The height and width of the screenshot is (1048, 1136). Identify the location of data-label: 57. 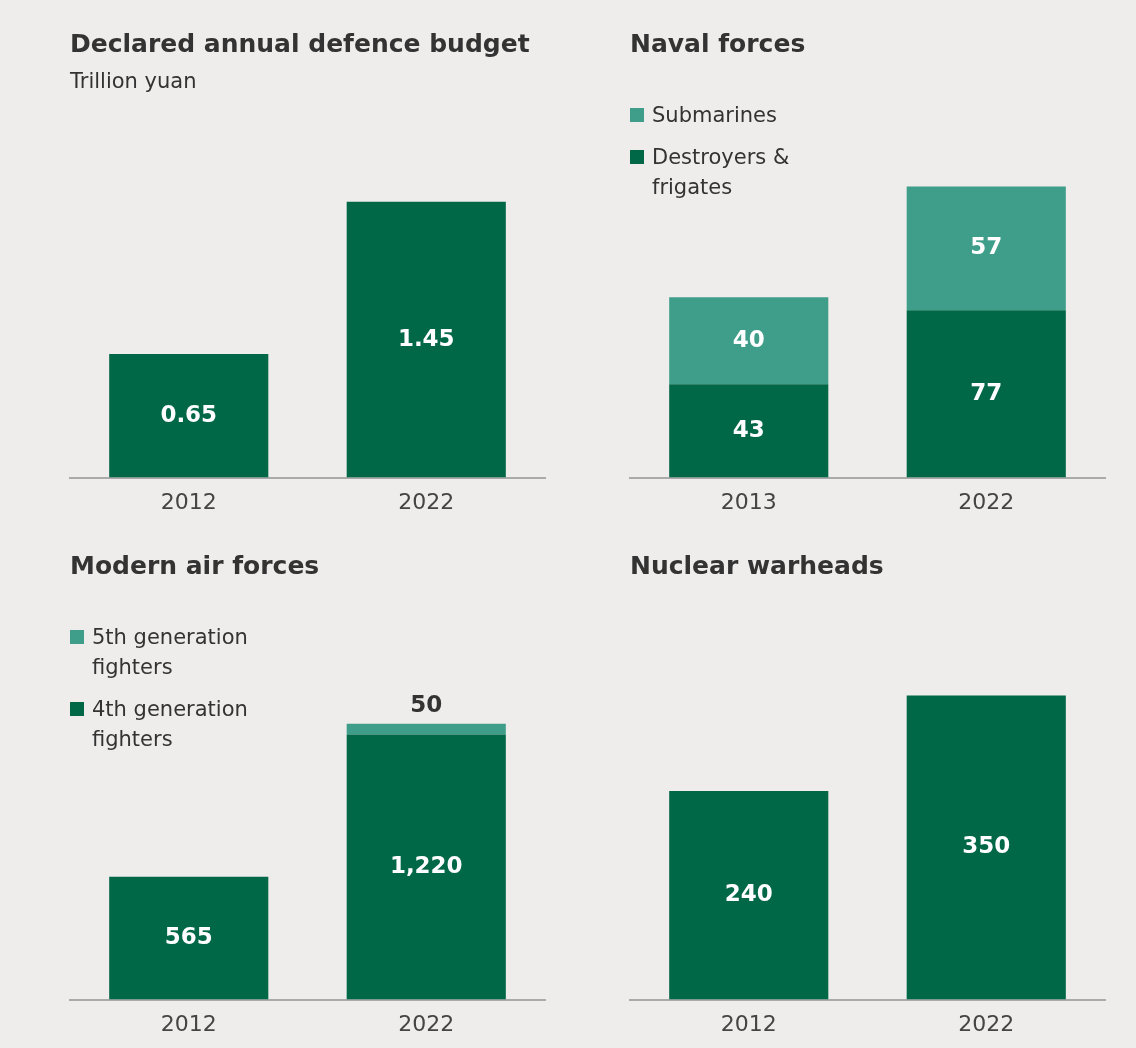
(986, 246).